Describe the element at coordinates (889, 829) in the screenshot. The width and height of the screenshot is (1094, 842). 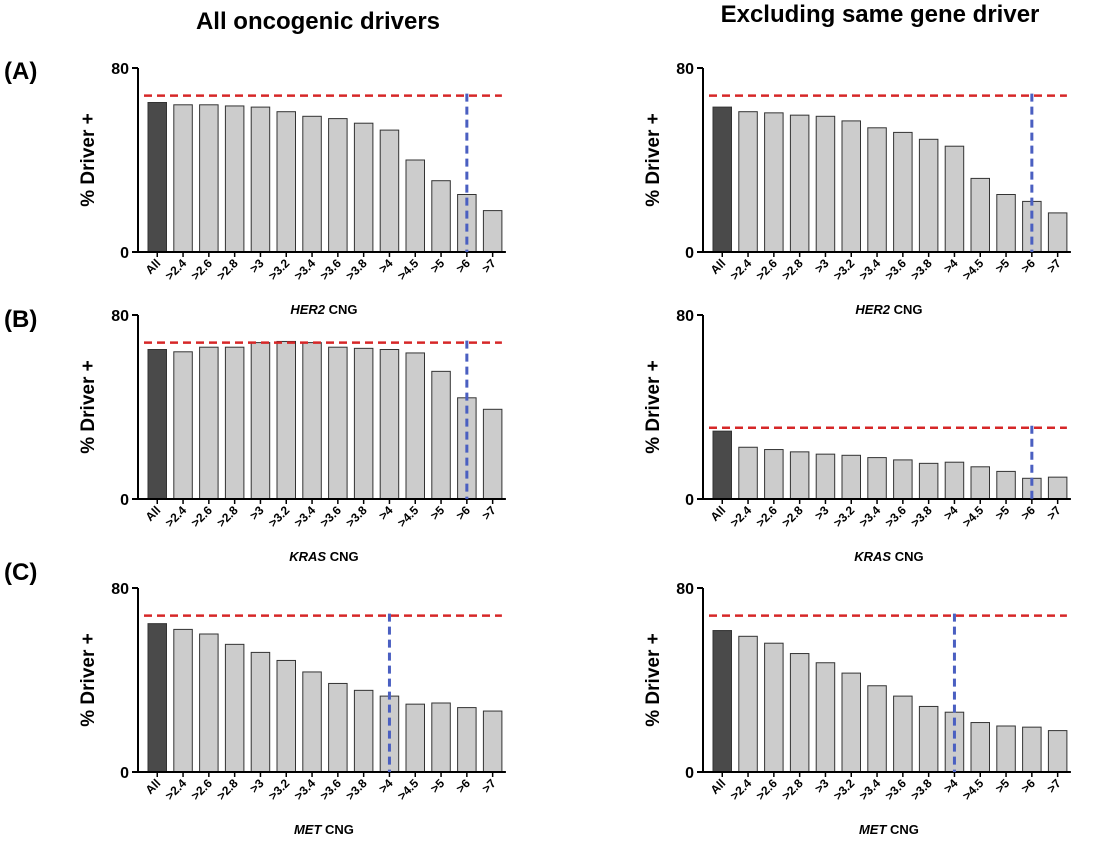
I see `x-axis-label: MET CNG` at that location.